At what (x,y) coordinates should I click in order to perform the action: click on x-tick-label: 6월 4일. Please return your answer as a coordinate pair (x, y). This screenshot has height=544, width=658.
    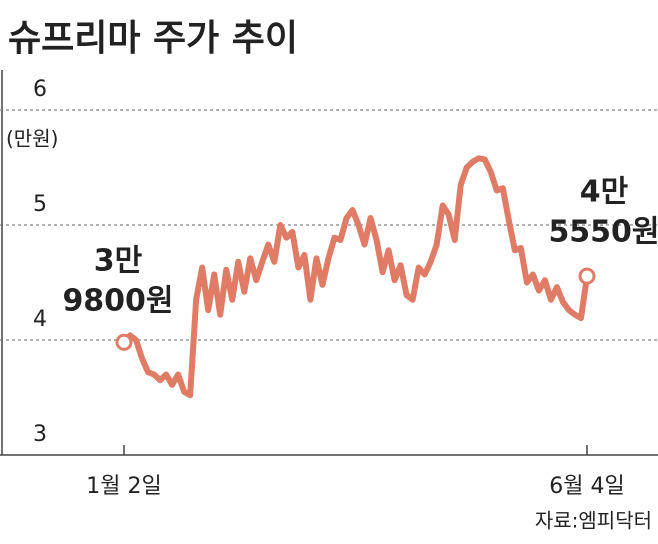
    Looking at the image, I should click on (586, 486).